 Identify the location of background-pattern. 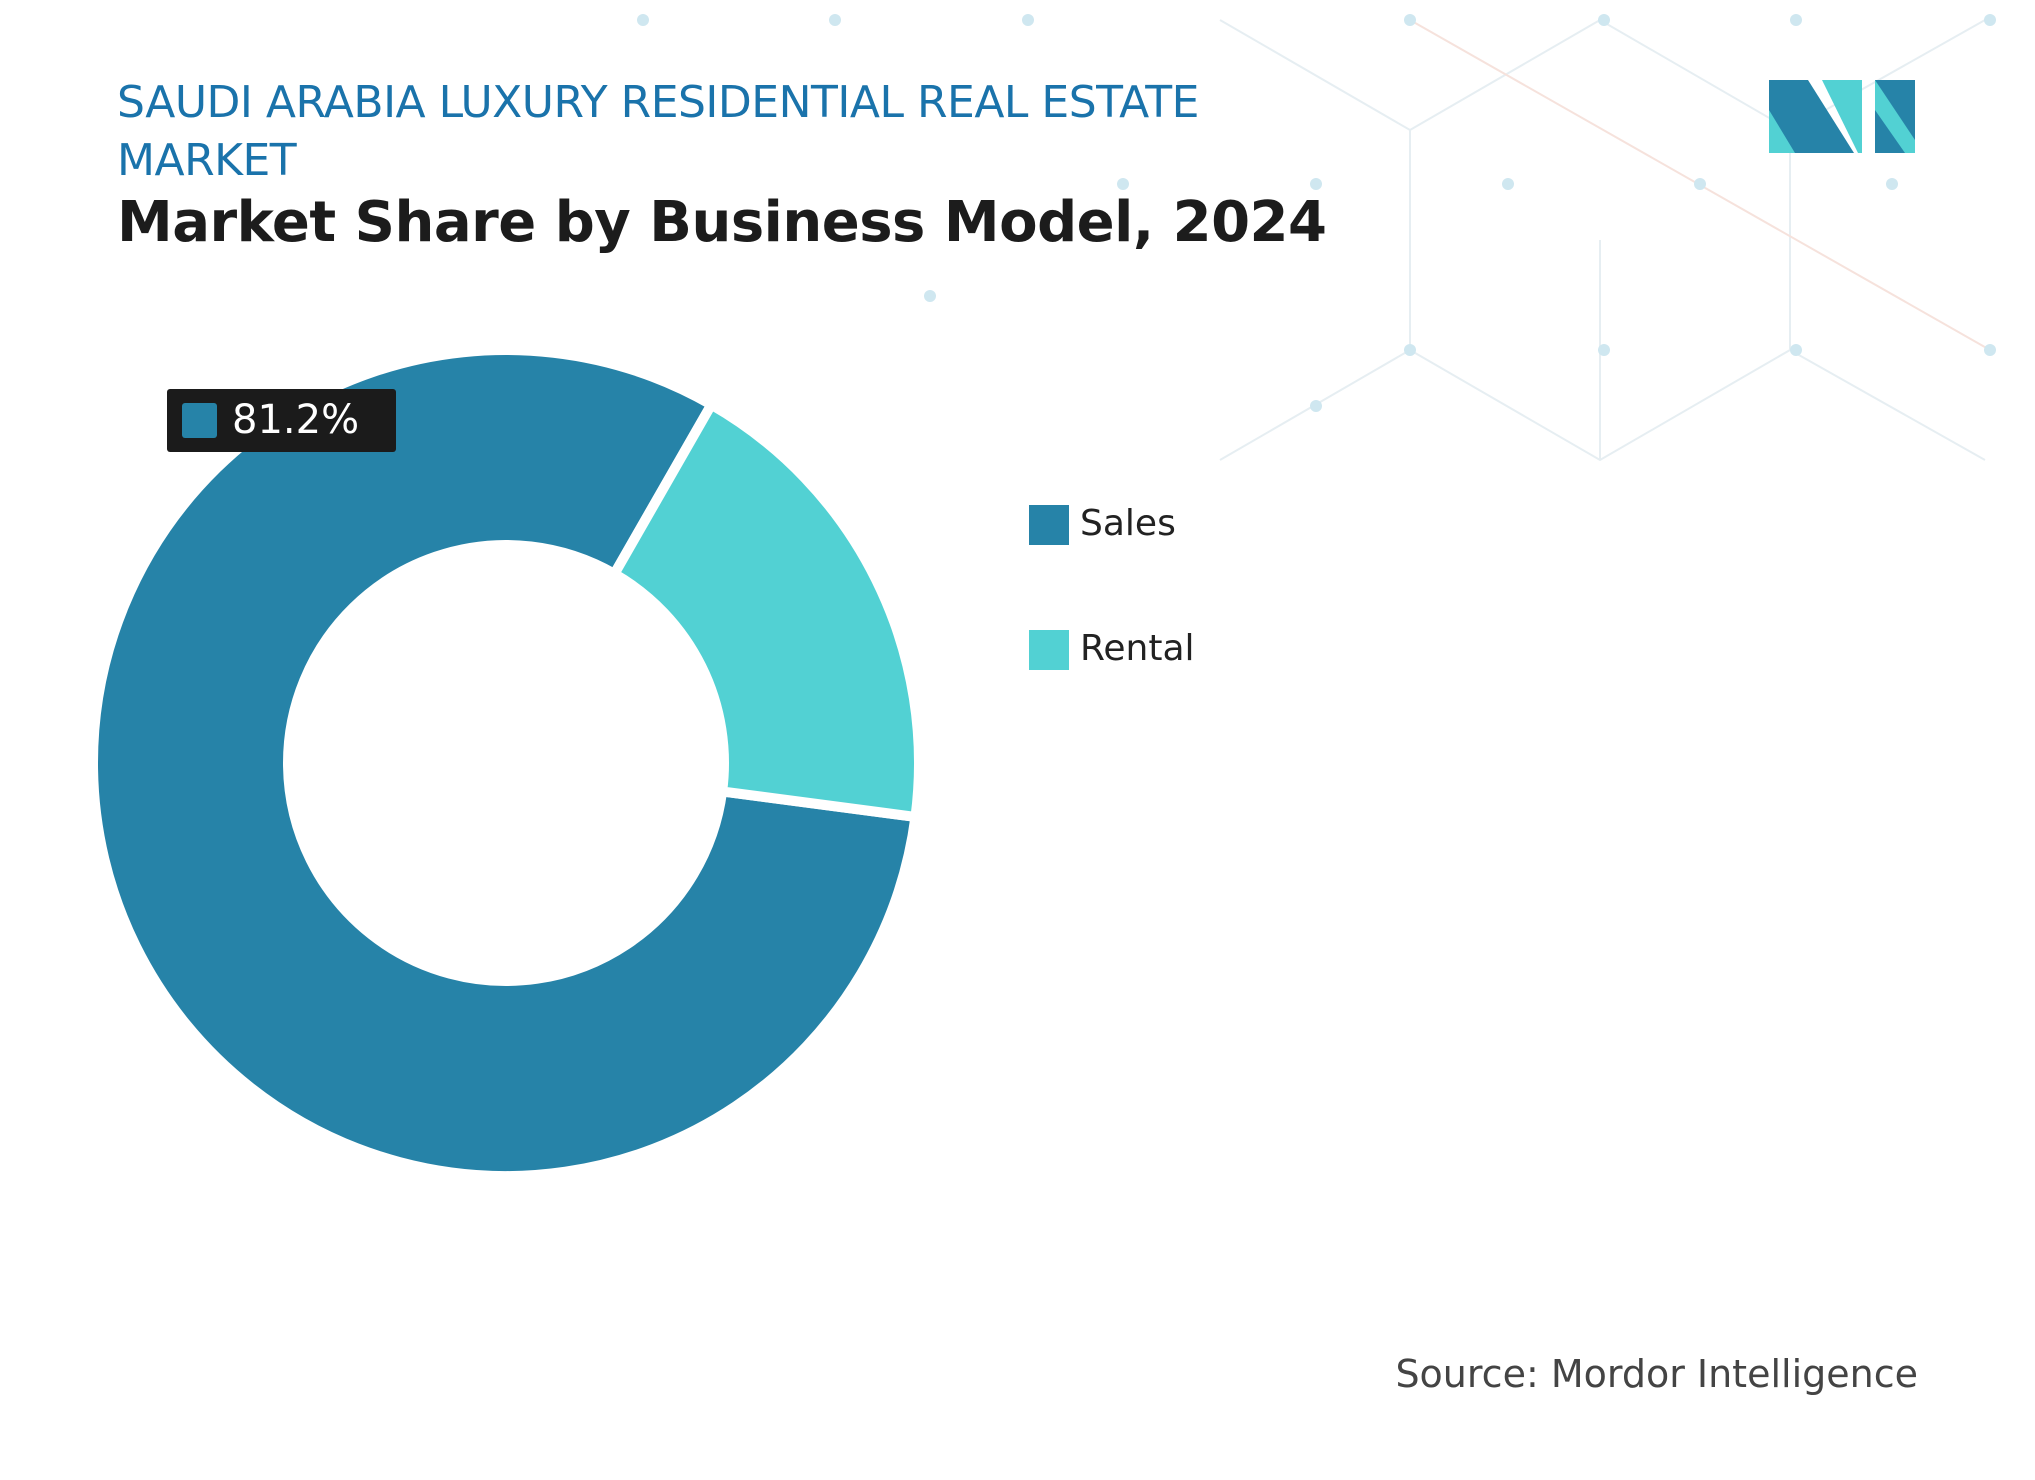
(1605, 240).